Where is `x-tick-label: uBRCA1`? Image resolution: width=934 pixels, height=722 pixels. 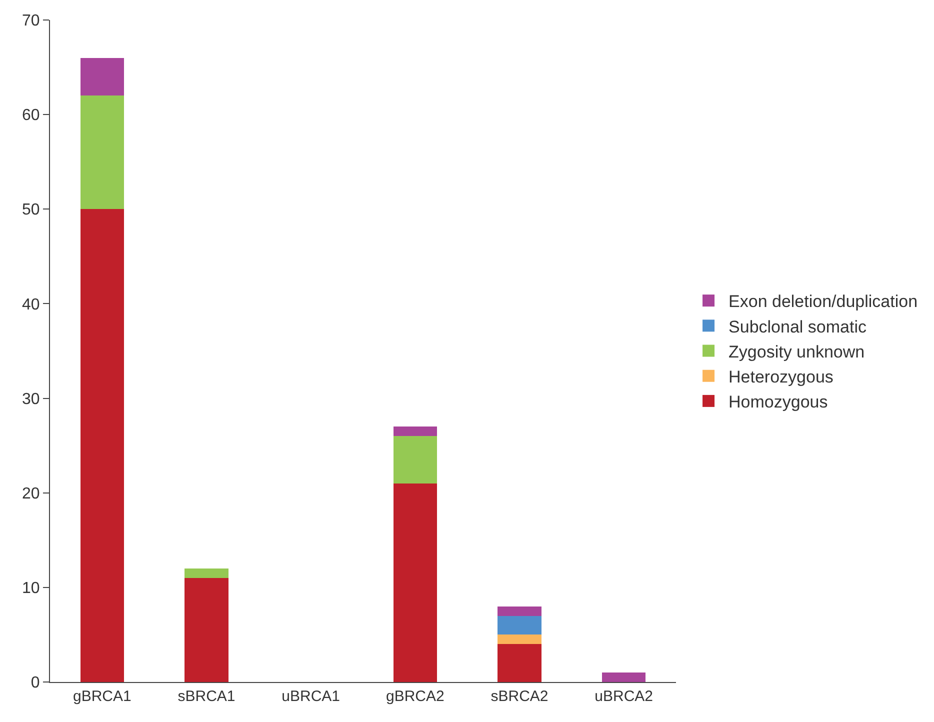 x-tick-label: uBRCA1 is located at coordinates (311, 696).